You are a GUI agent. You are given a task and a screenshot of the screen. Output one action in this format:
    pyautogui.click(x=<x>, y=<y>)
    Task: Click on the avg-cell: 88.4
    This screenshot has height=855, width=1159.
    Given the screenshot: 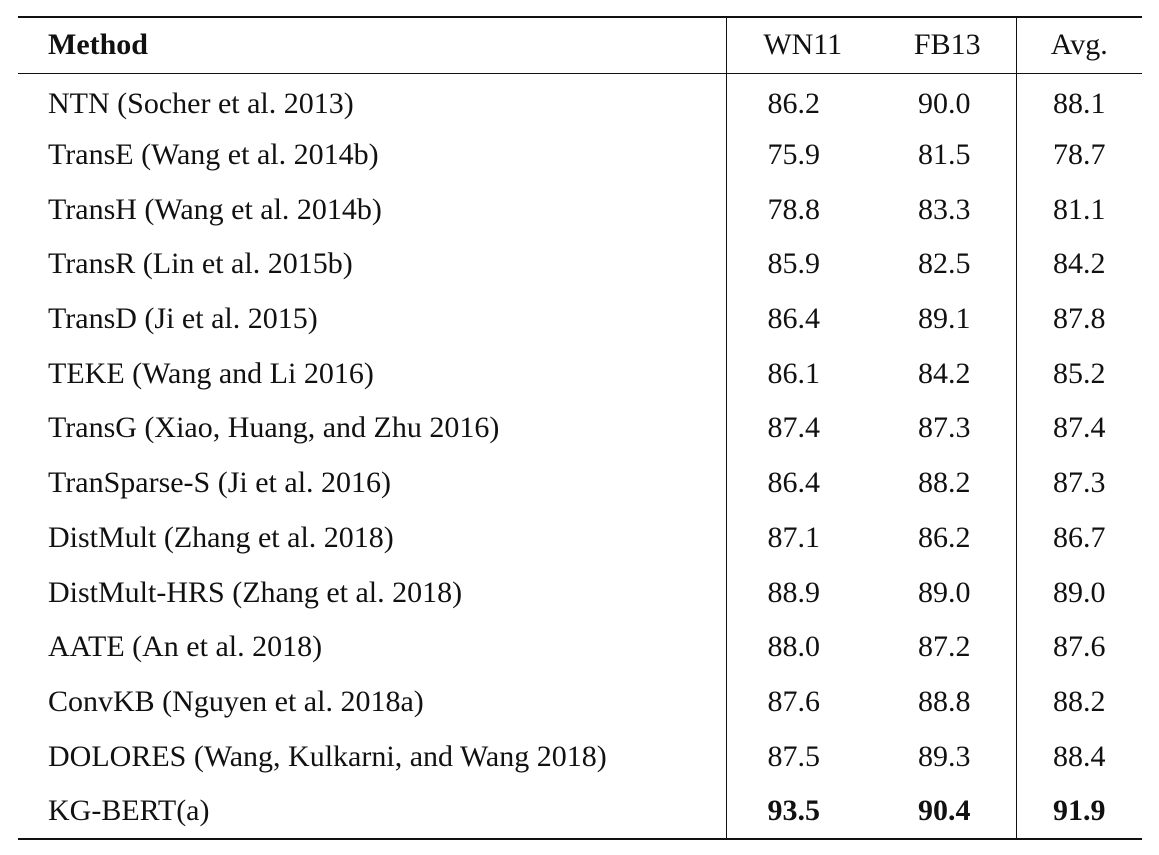 What is the action you would take?
    pyautogui.click(x=1078, y=756)
    